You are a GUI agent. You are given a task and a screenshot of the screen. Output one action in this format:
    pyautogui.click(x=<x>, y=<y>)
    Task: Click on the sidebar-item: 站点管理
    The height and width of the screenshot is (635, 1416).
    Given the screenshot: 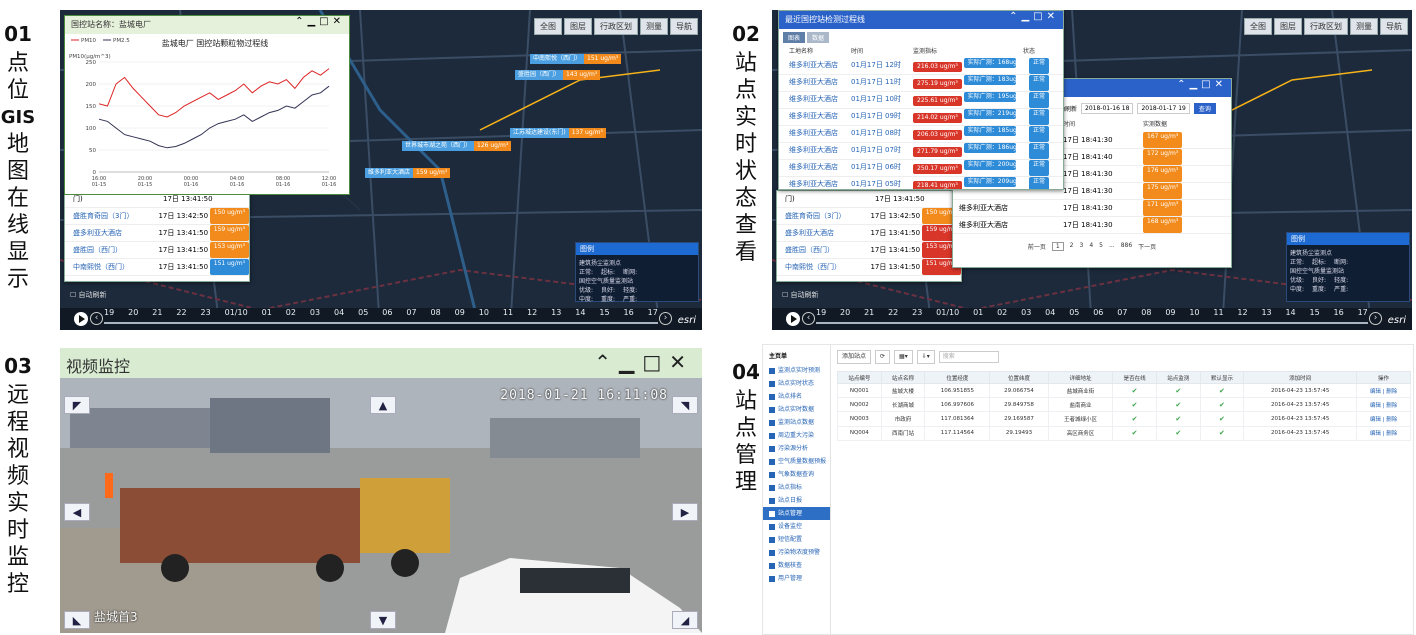 What is the action you would take?
    pyautogui.click(x=796, y=513)
    